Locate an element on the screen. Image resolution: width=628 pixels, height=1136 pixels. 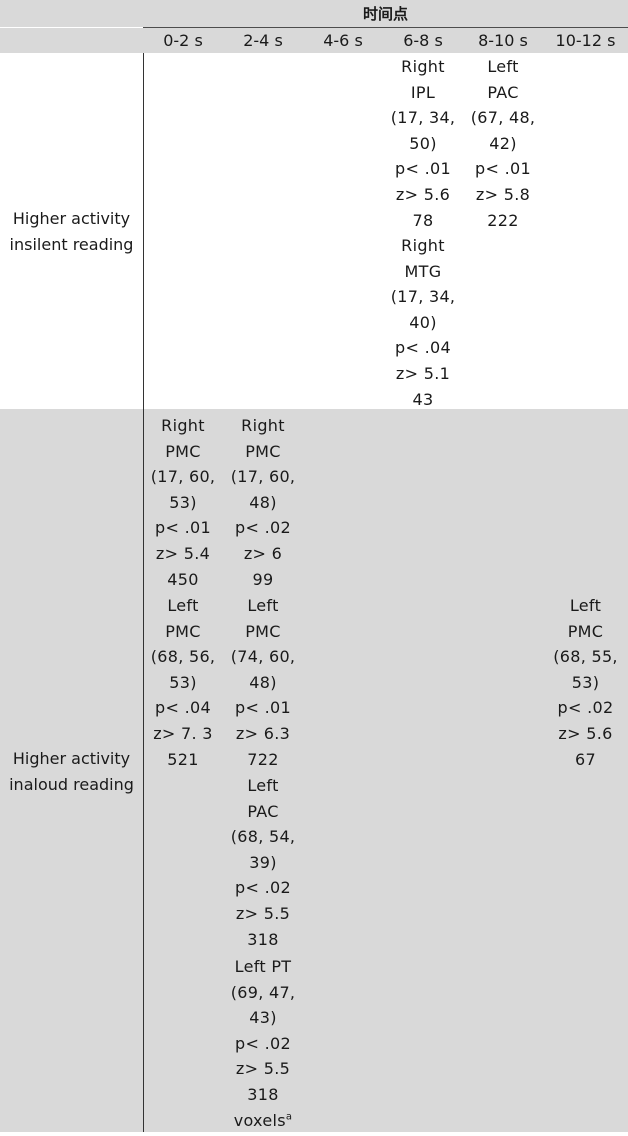
z-value: z> 5.8 is located at coordinates (503, 194).